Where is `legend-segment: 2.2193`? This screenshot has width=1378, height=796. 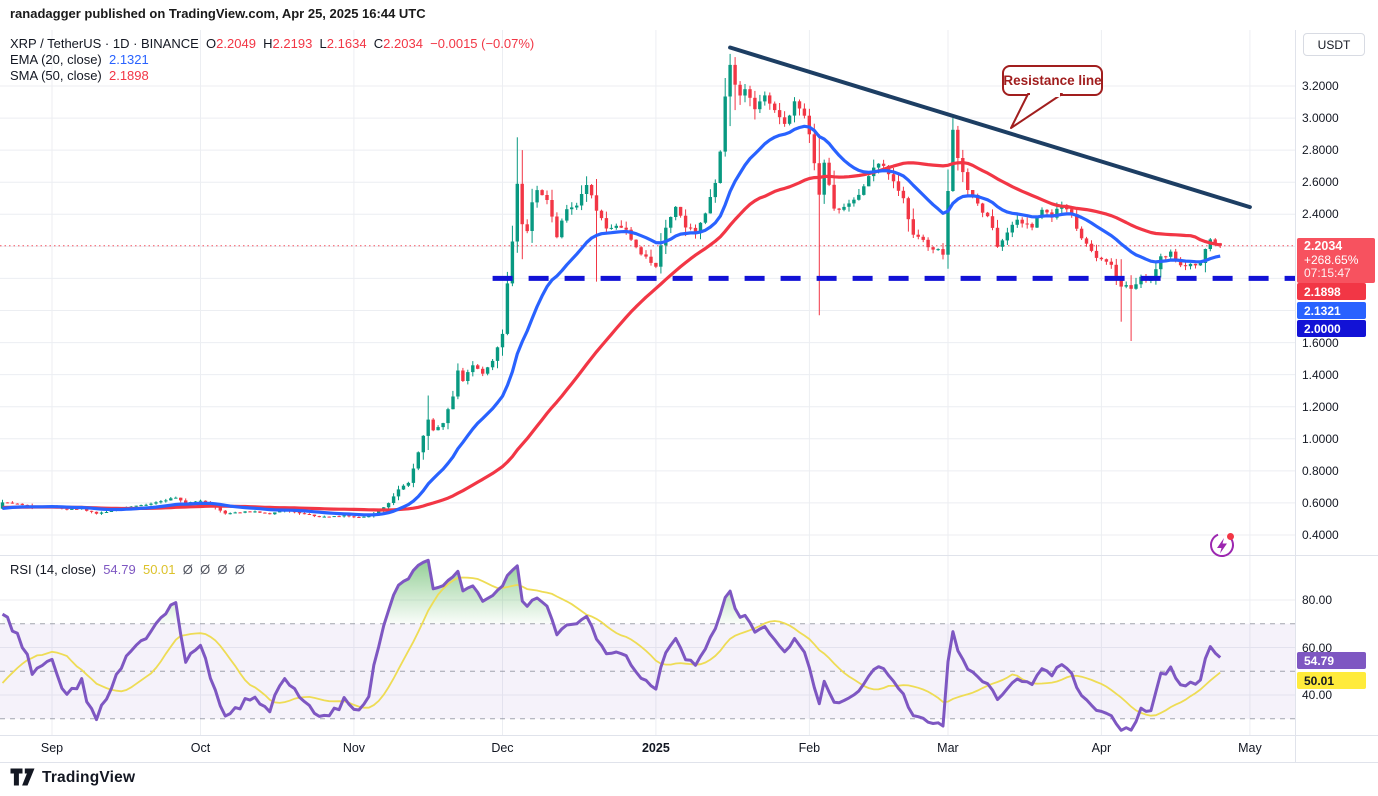
legend-segment: 2.2193 is located at coordinates (296, 43).